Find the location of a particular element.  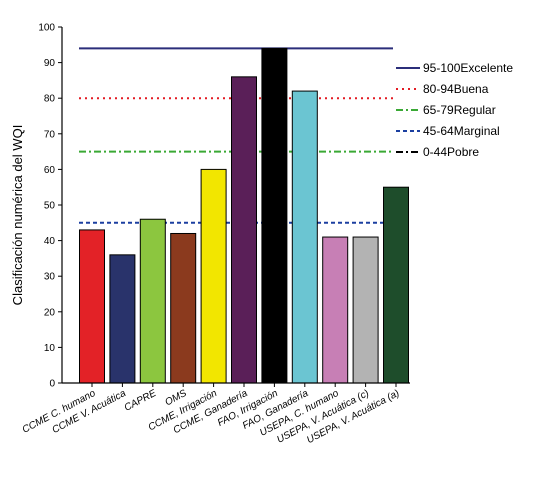

x-tick-label: CAPRE is located at coordinates (141, 401).